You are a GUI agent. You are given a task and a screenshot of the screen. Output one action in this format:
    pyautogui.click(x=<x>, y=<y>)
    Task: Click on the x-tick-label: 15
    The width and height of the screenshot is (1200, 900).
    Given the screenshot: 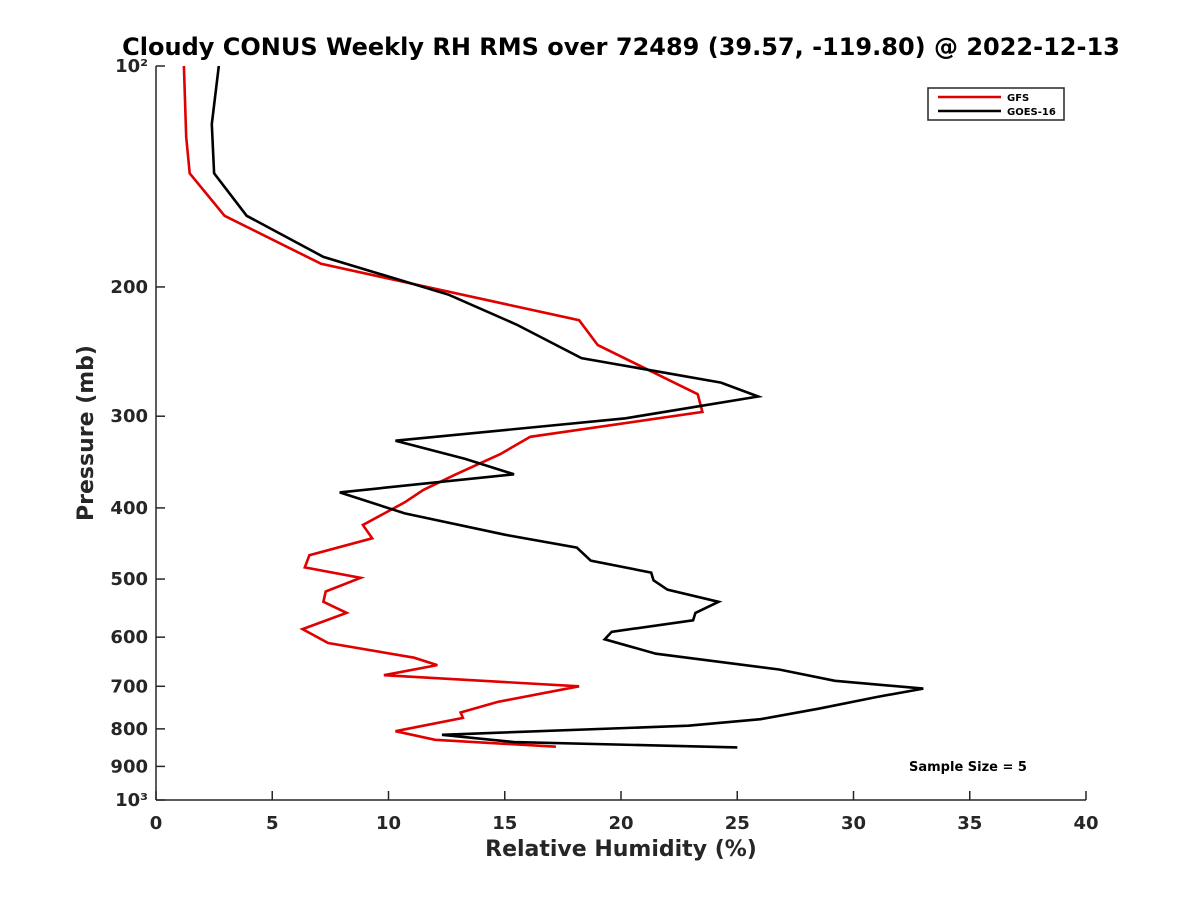 What is the action you would take?
    pyautogui.click(x=504, y=823)
    